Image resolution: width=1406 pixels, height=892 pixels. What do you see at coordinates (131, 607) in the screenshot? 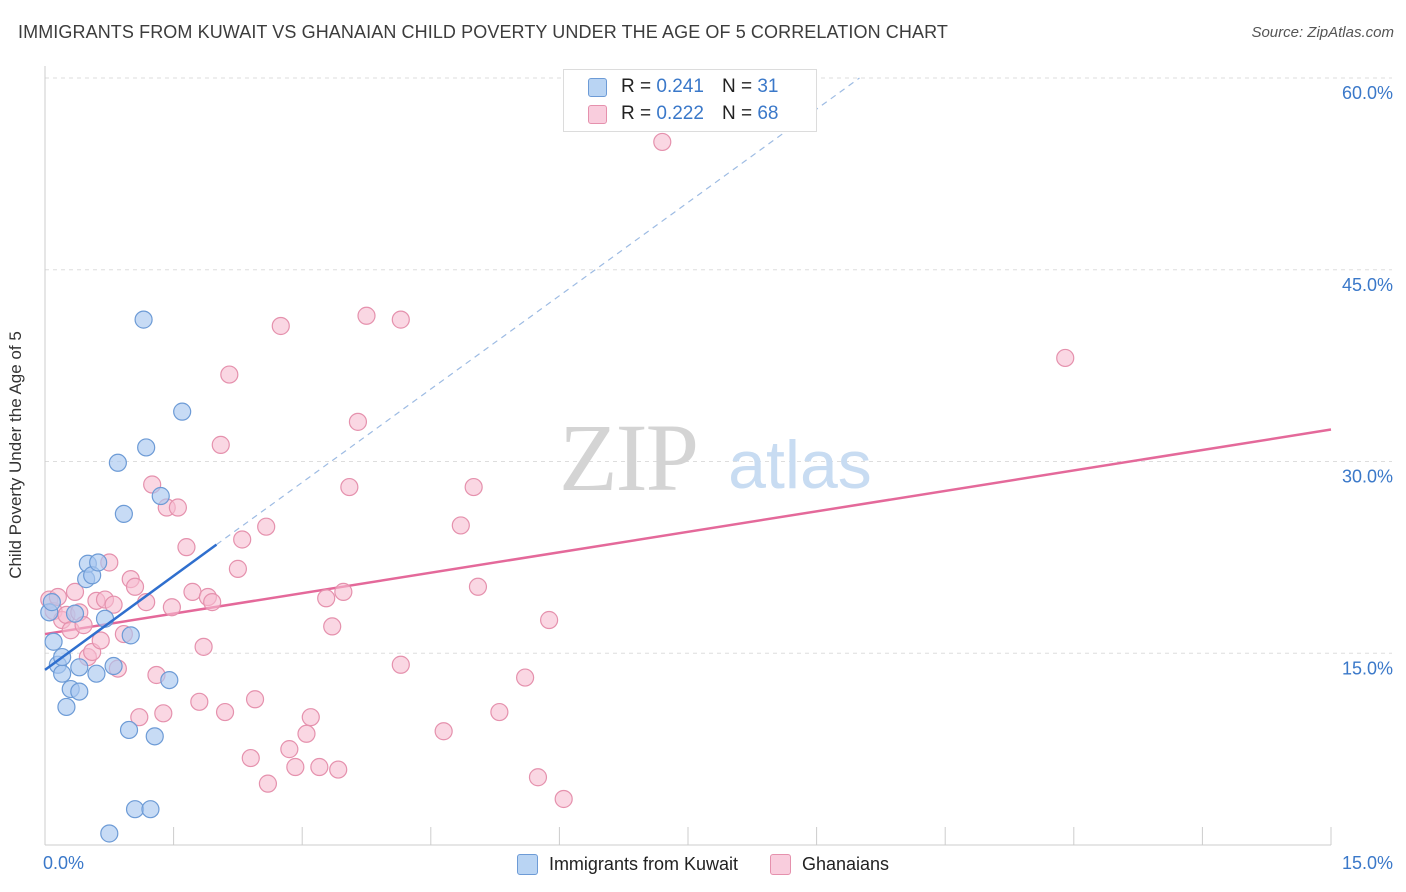
I see `kuwait-trend-line` at bounding box center [131, 607].